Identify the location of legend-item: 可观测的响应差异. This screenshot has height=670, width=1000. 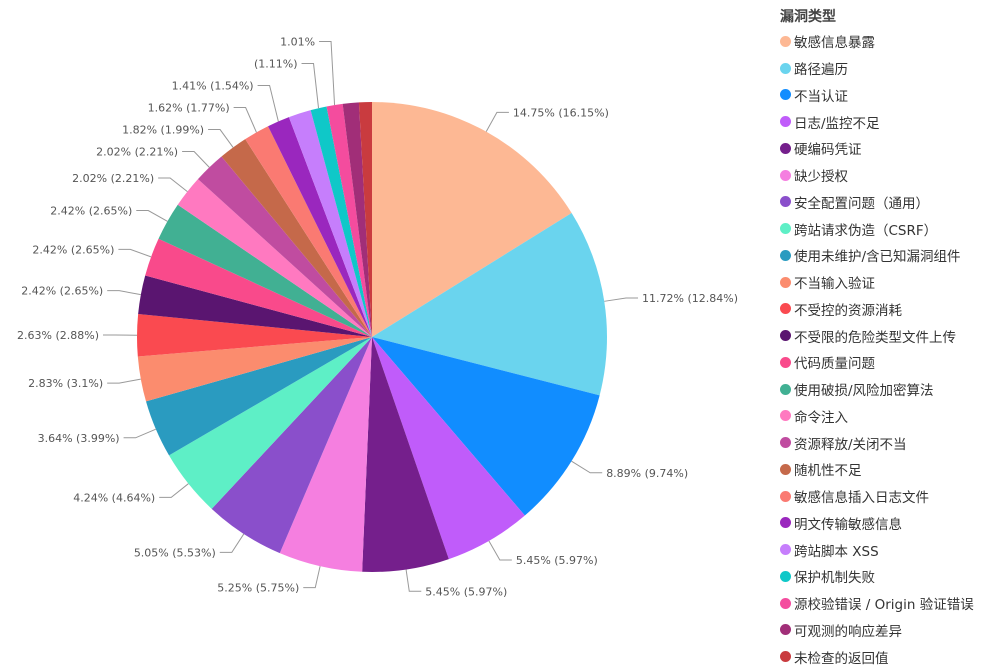
(877, 630).